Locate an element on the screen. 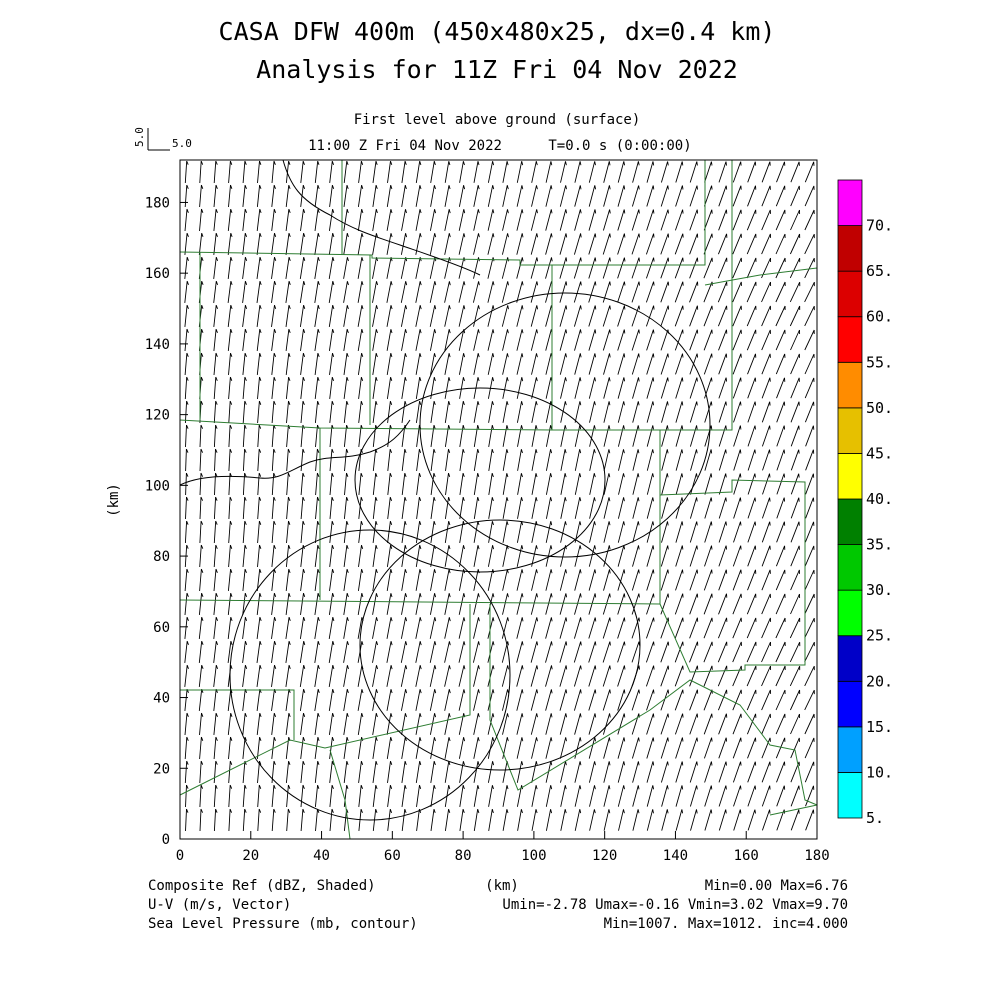  footer-reflectivity-label: Composite Ref (dBZ, Shaded) is located at coordinates (262, 886).